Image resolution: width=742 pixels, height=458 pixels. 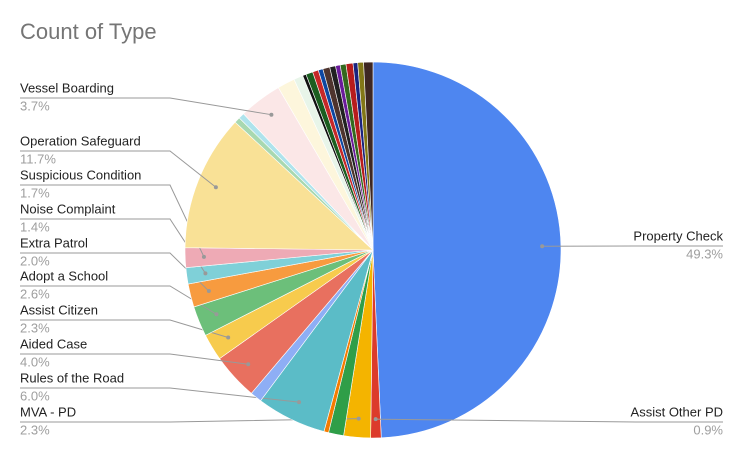 I want to click on slice-label: Assist Other PD, so click(x=677, y=411).